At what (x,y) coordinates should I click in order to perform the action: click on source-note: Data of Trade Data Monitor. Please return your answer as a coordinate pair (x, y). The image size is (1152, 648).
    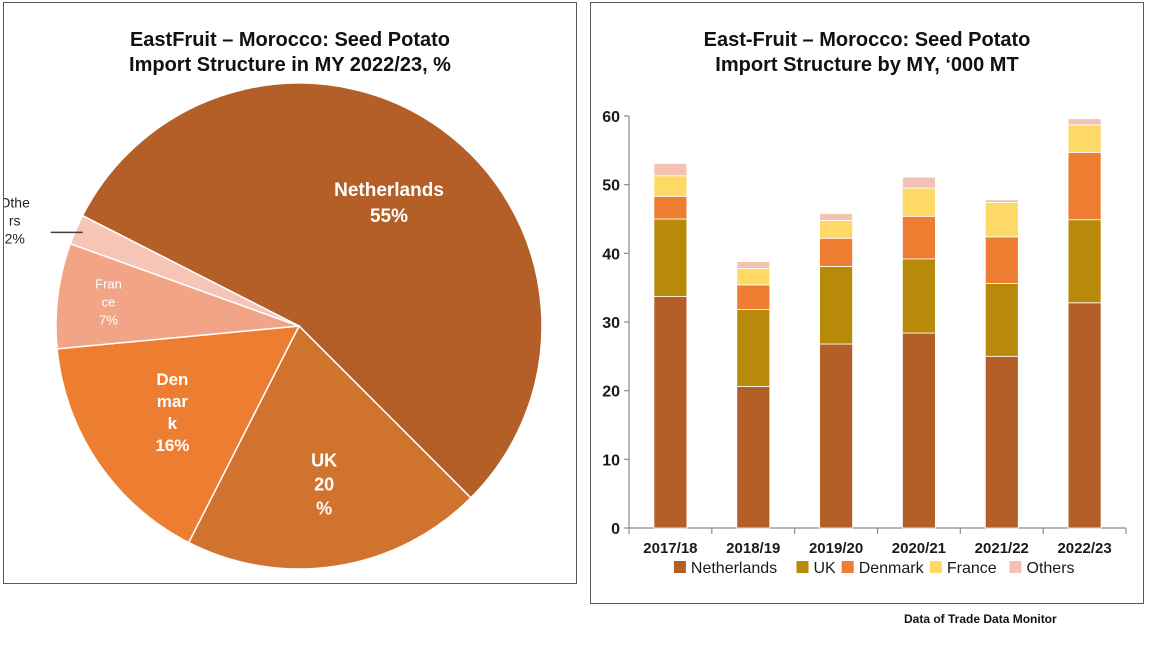
    Looking at the image, I should click on (980, 619).